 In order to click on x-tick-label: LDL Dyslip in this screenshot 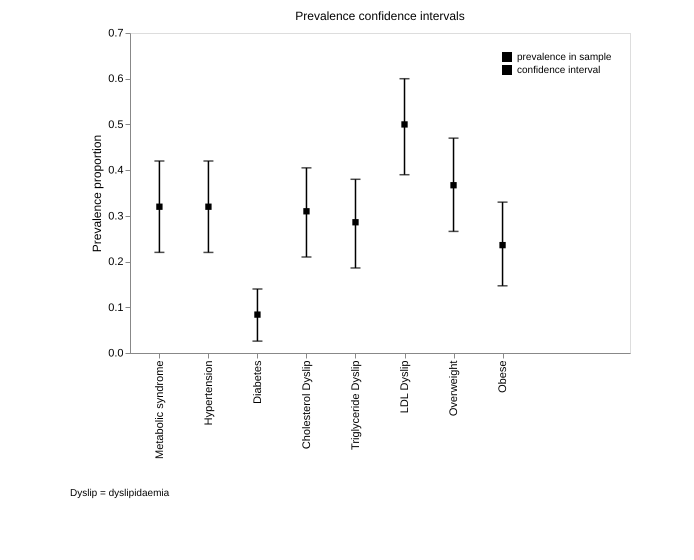, I will do `click(405, 387)`.